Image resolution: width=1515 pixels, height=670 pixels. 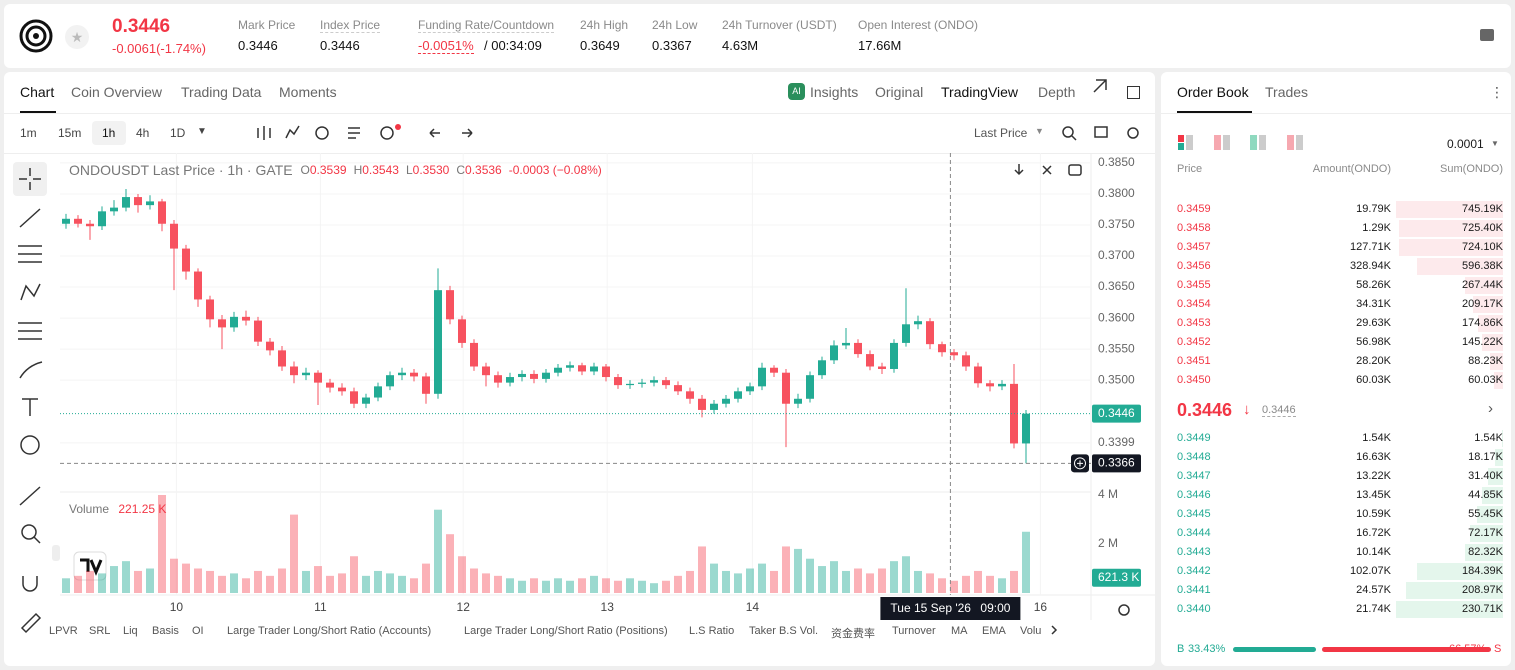 I want to click on last-price-label: 0.3446, so click(x=1116, y=413).